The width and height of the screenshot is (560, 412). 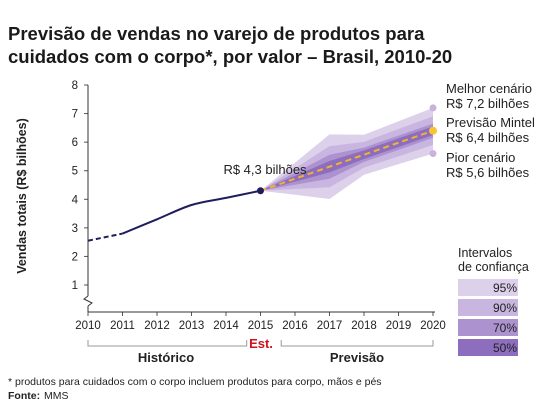 What do you see at coordinates (490, 122) in the screenshot?
I see `forecast-label: Previsão Mintel` at bounding box center [490, 122].